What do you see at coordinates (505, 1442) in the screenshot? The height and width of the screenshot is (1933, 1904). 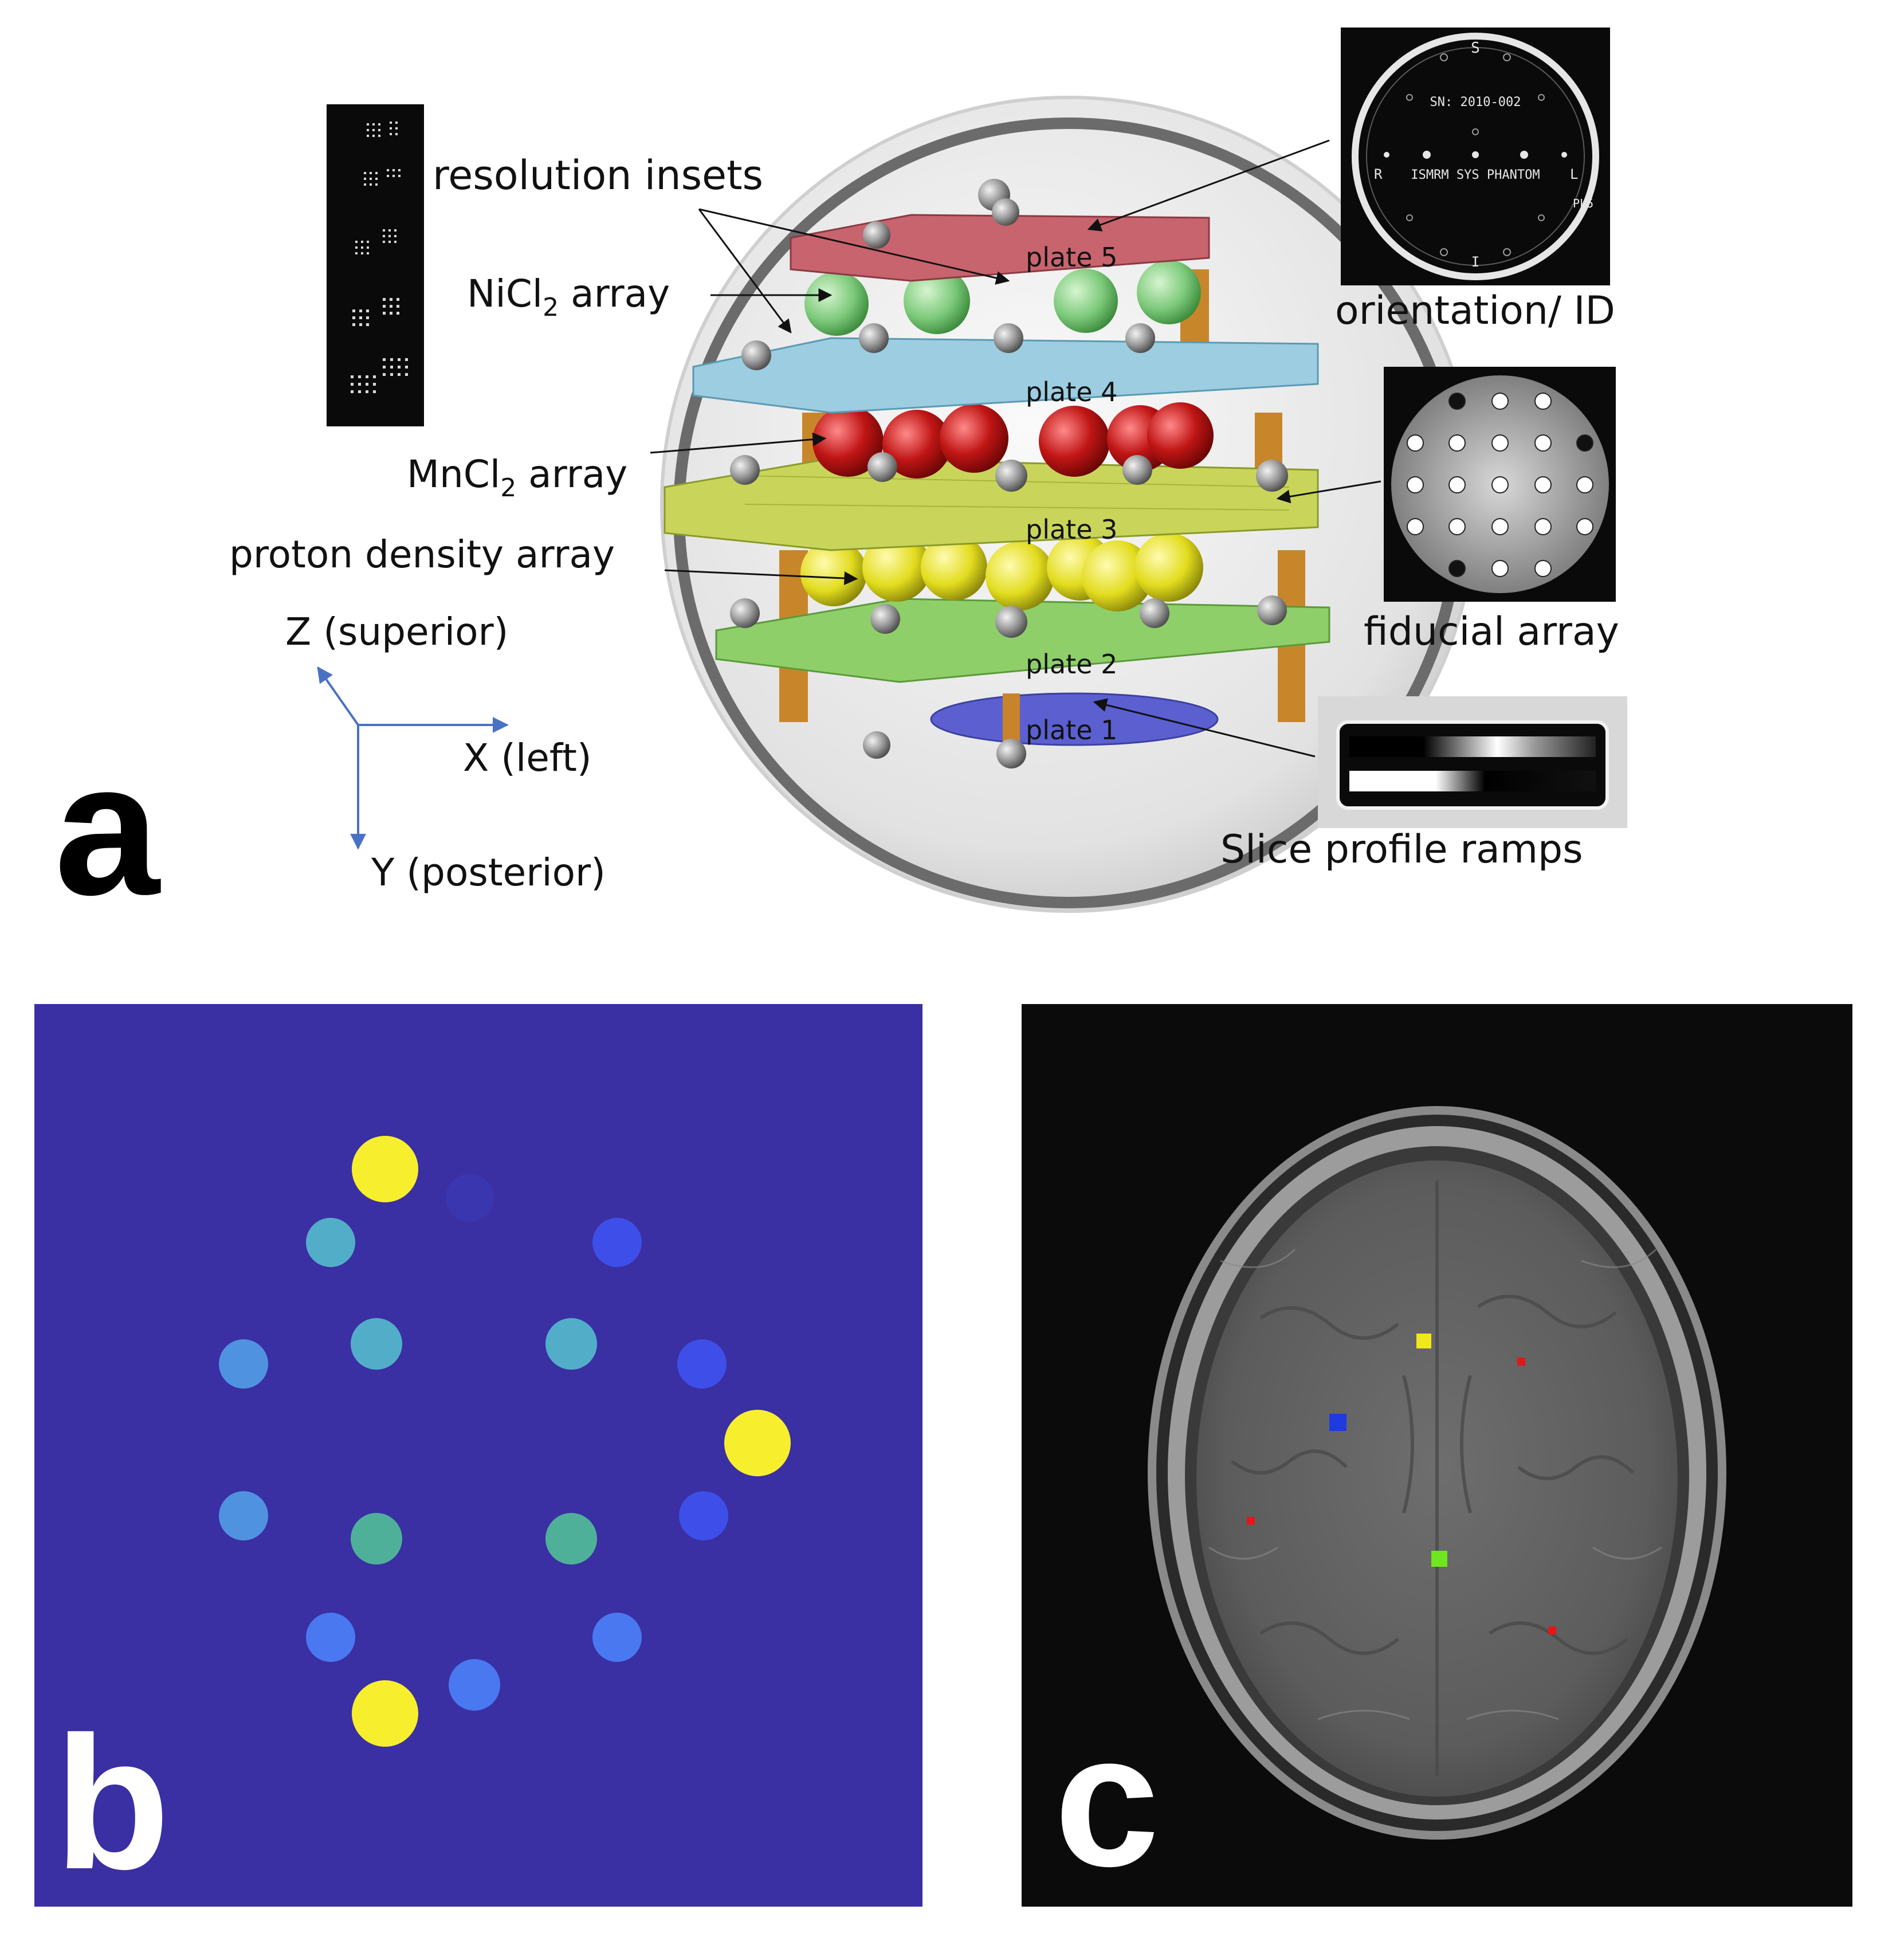 I see `panel-b-vial-map` at bounding box center [505, 1442].